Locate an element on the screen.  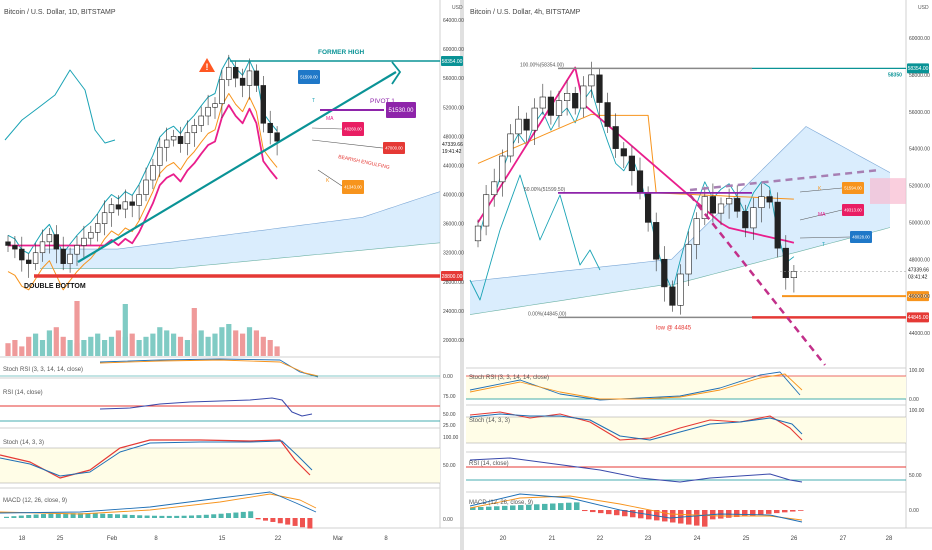
right-macd-label: MACD (12, 26, close, 9) is located at coordinates (501, 503).